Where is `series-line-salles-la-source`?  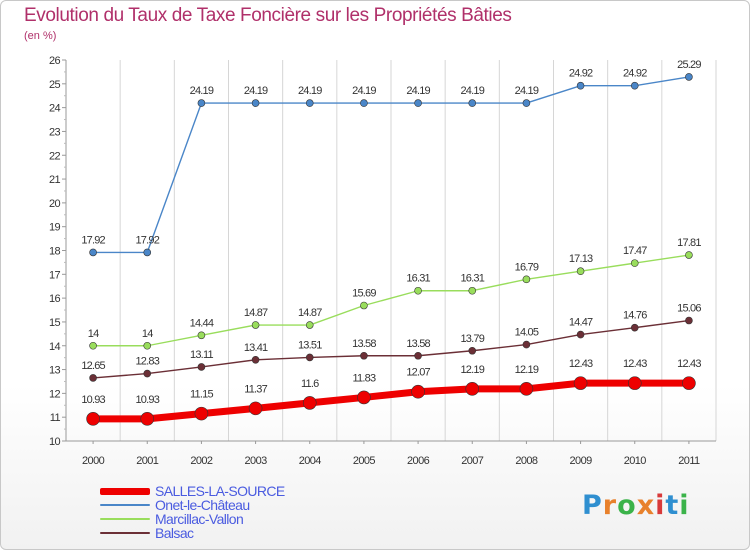
series-line-salles-la-source is located at coordinates (391, 401).